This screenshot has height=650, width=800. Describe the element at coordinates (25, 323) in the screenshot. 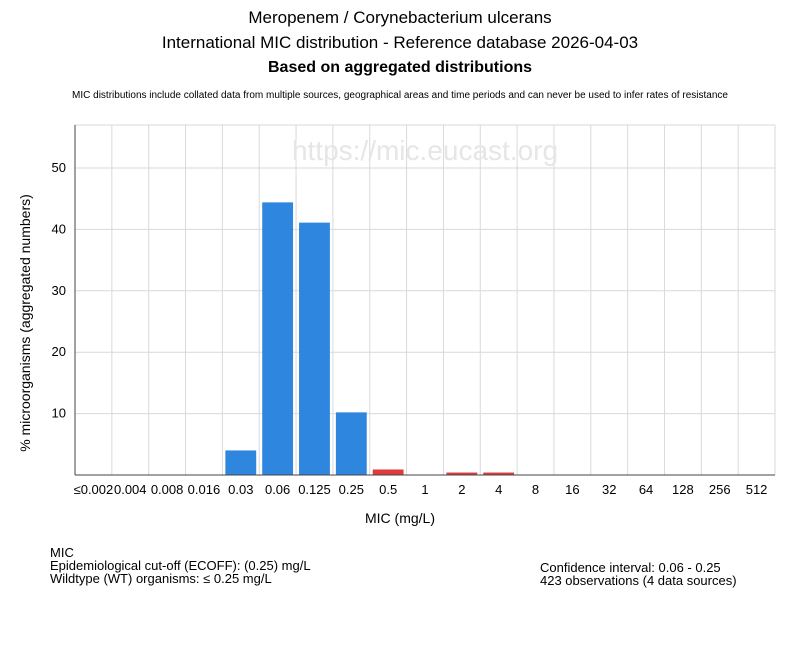

I see `y-axis-label: % microorganisms (aggregated numbers)` at that location.